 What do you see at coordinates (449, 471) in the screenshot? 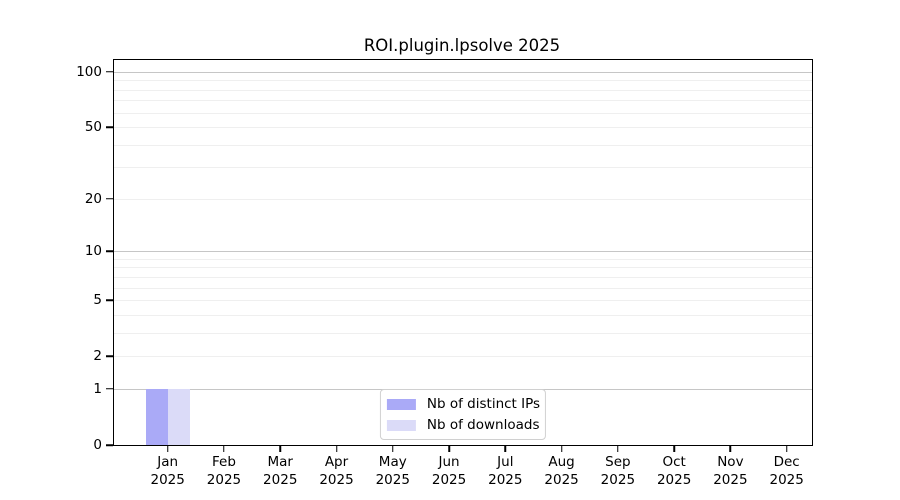
I see `x-tick-label: Jun 2025` at bounding box center [449, 471].